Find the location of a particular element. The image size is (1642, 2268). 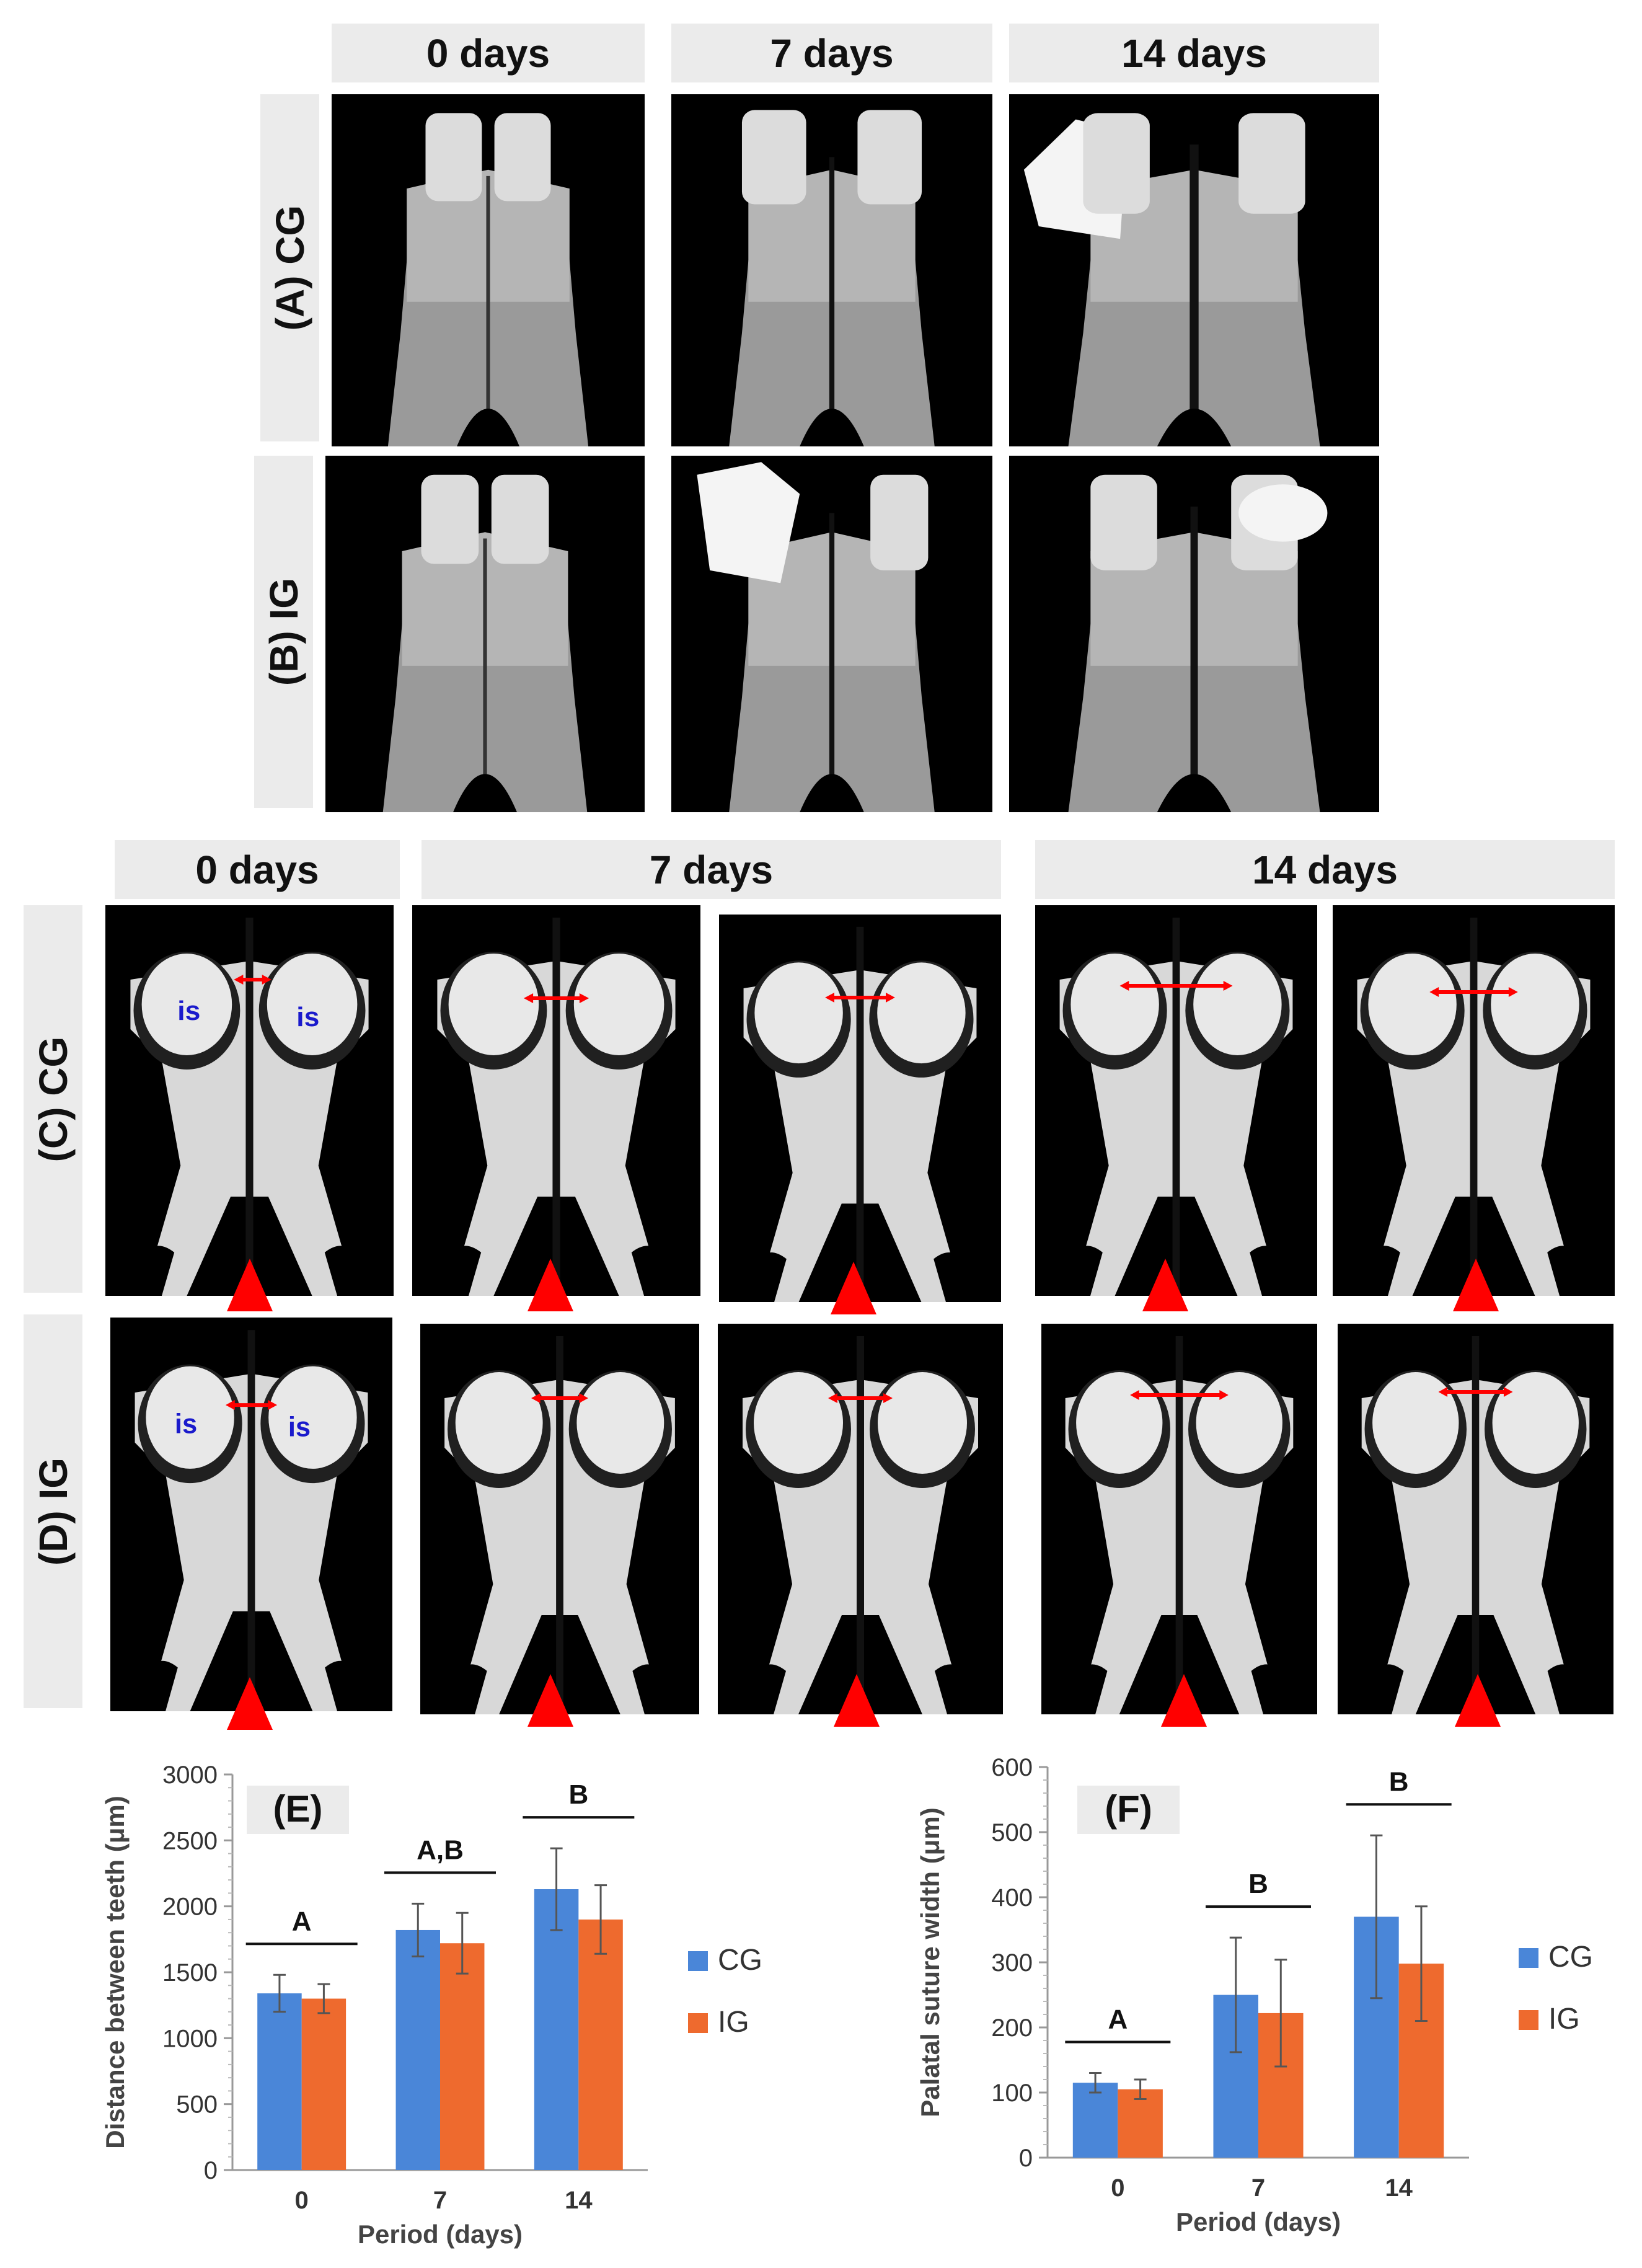

row-label-a-cg-text: (A) CG is located at coordinates (289, 268).